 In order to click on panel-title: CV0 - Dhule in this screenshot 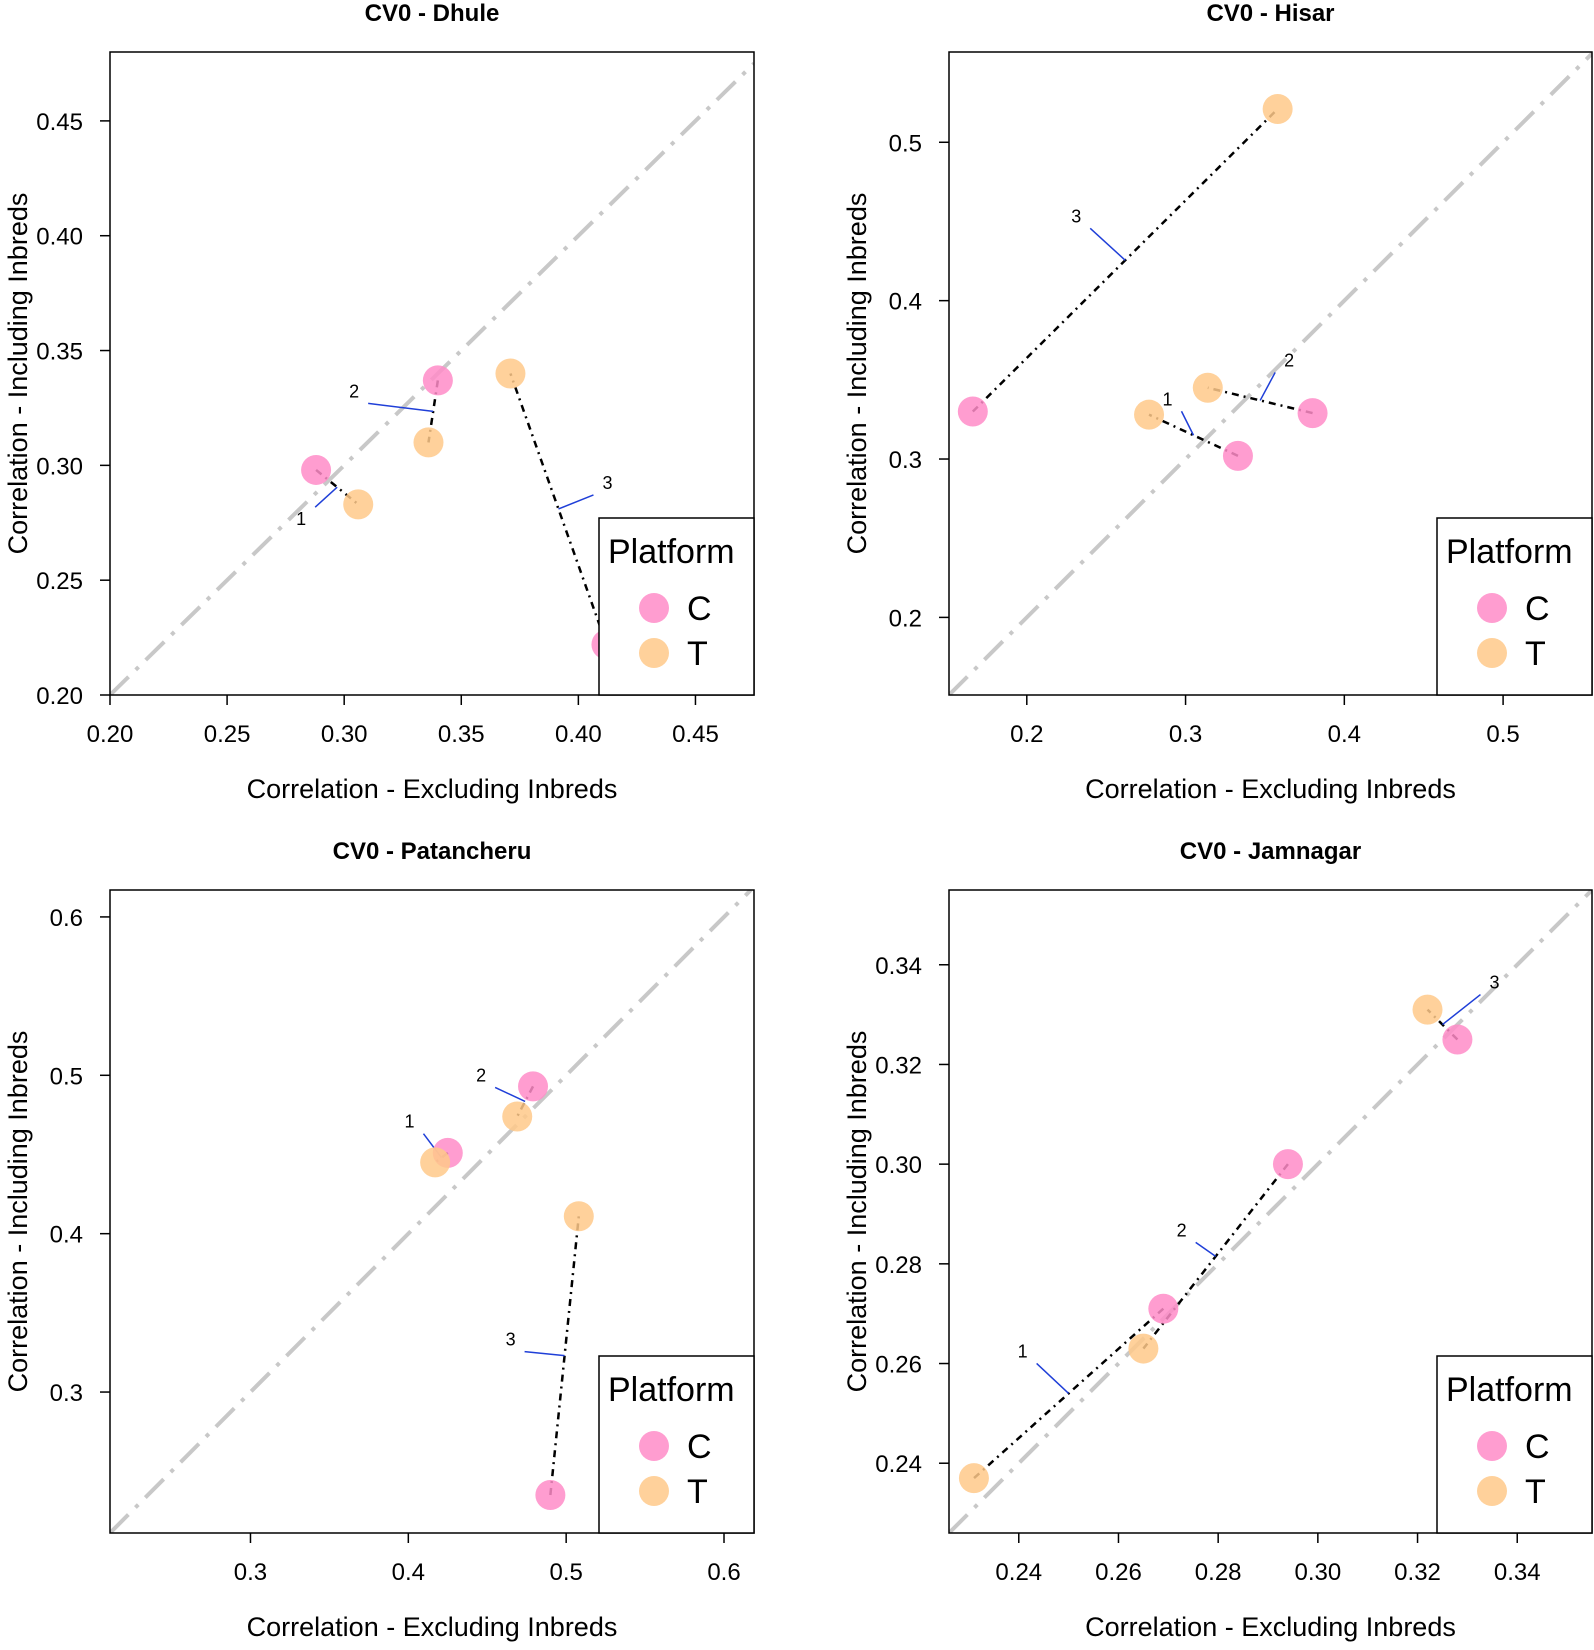, I will do `click(432, 13)`.